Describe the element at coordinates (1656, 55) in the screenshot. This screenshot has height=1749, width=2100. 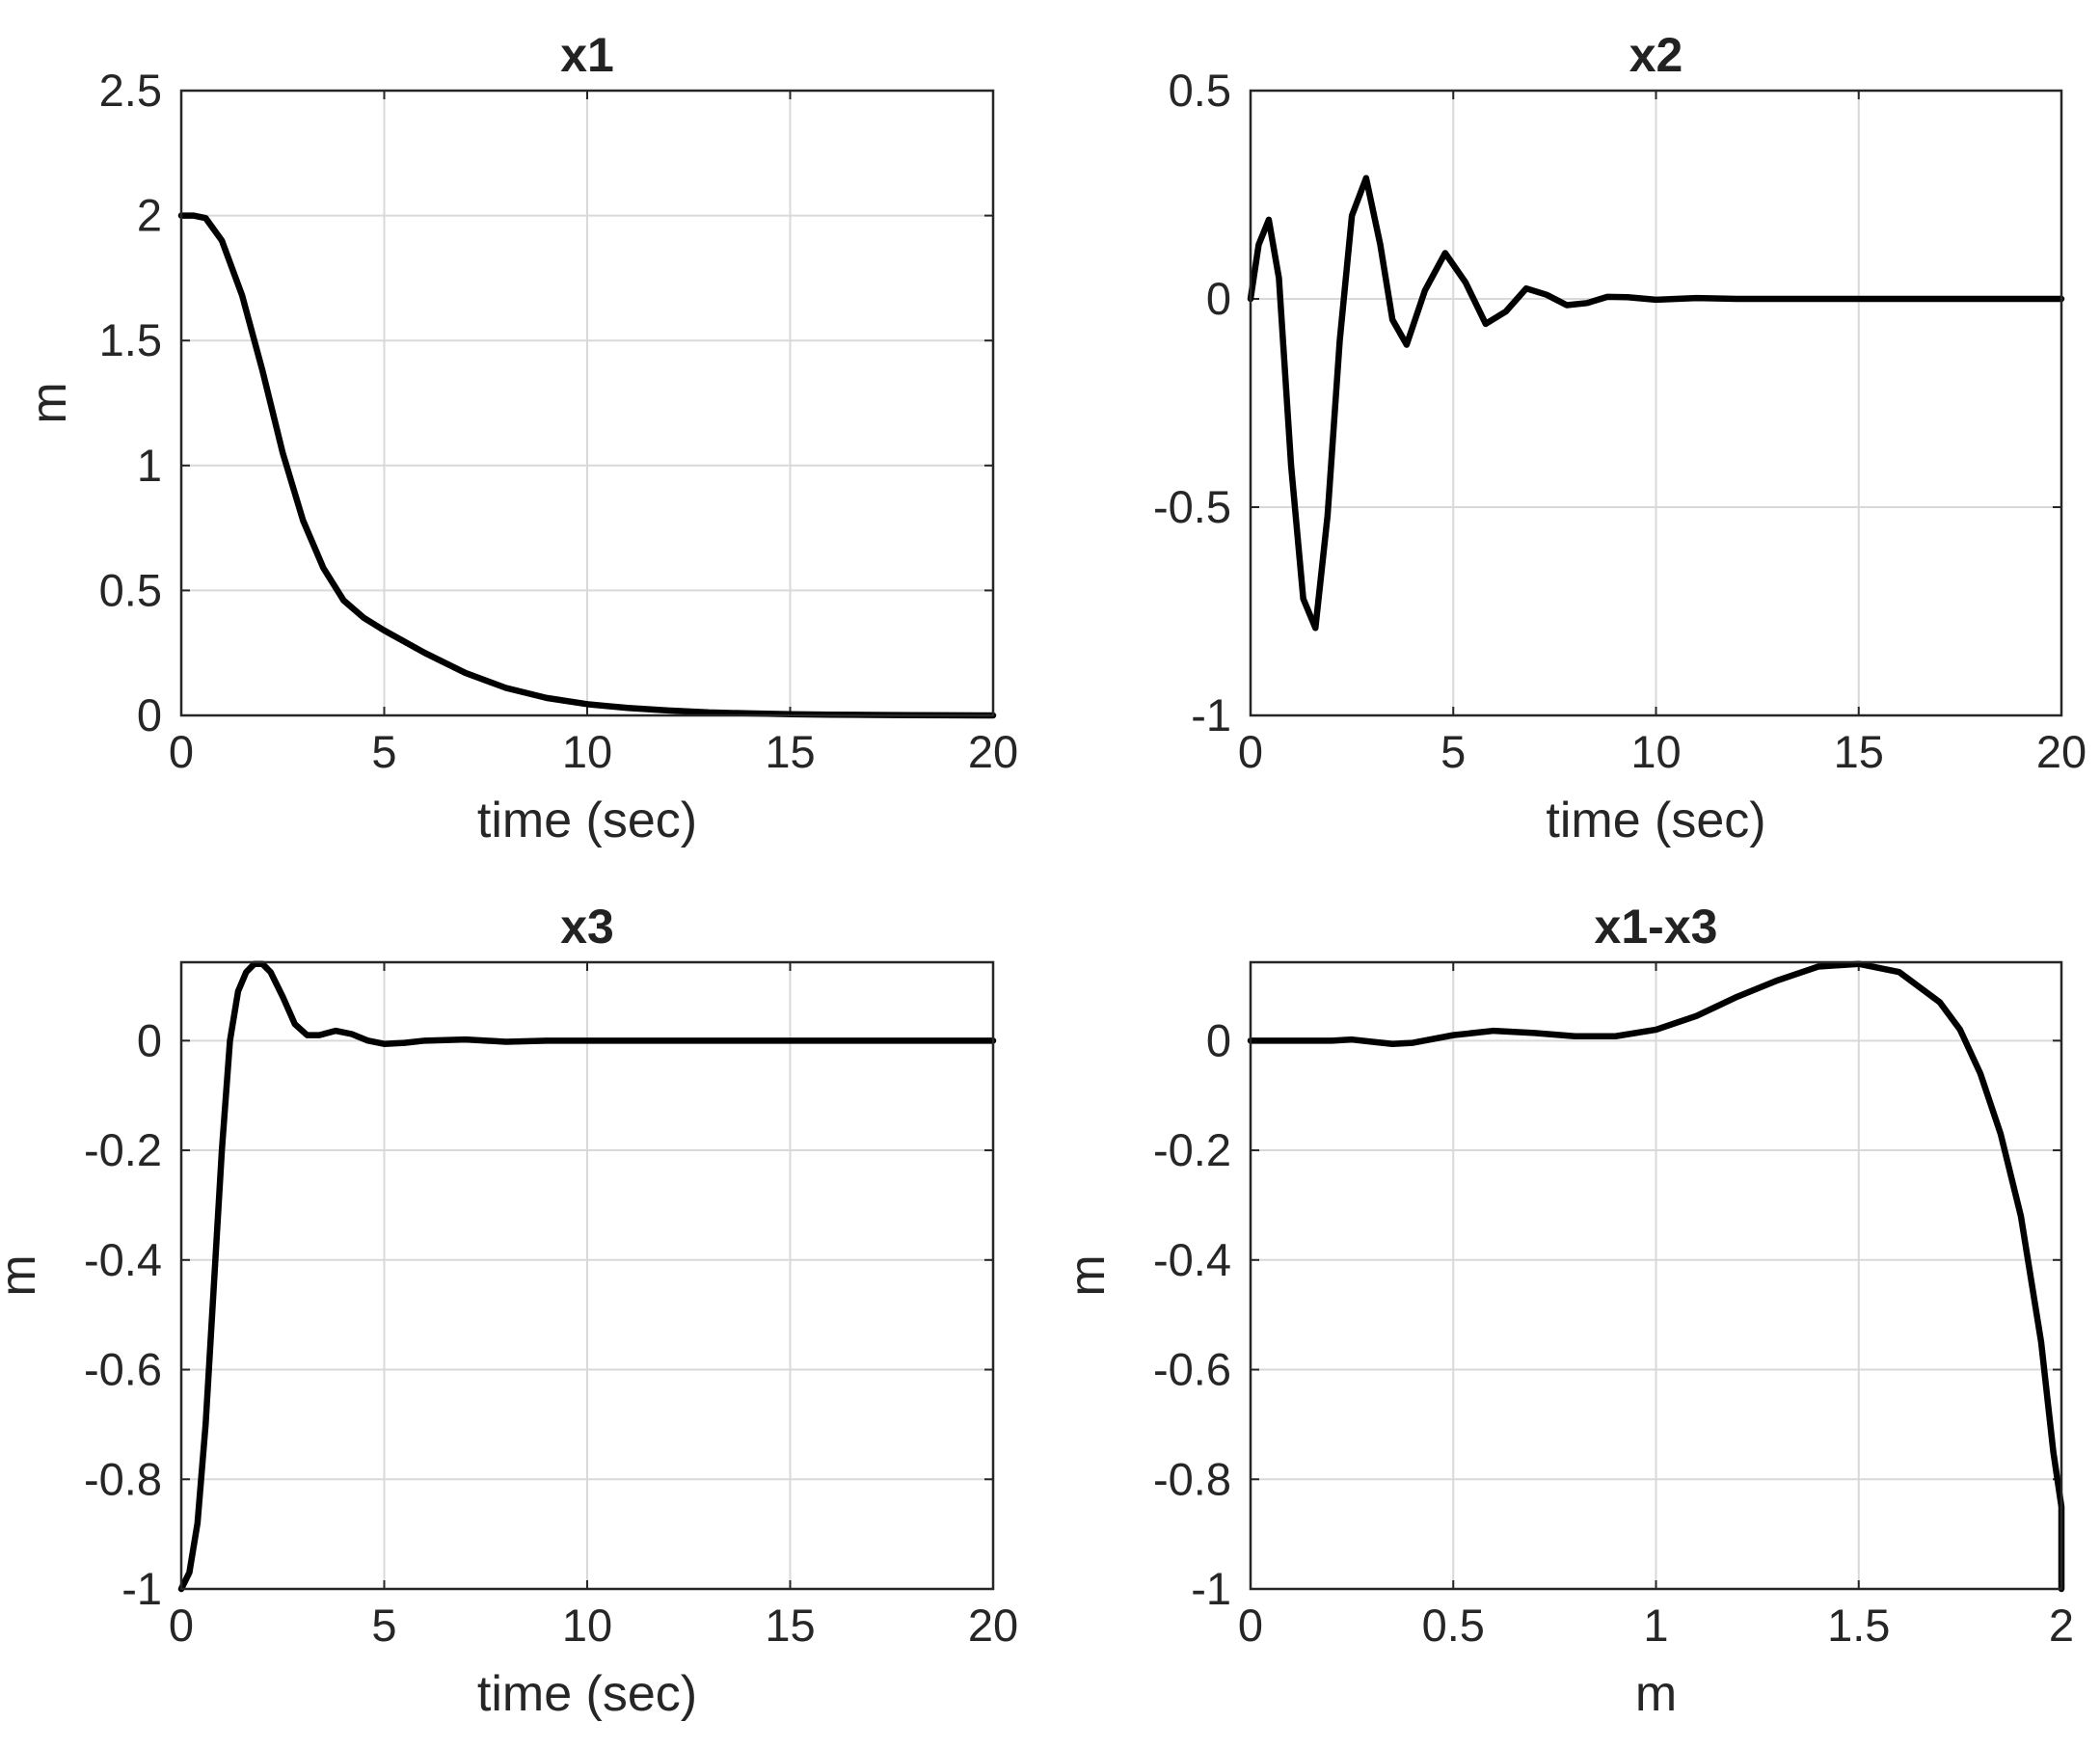
I see `chart-title: x2` at that location.